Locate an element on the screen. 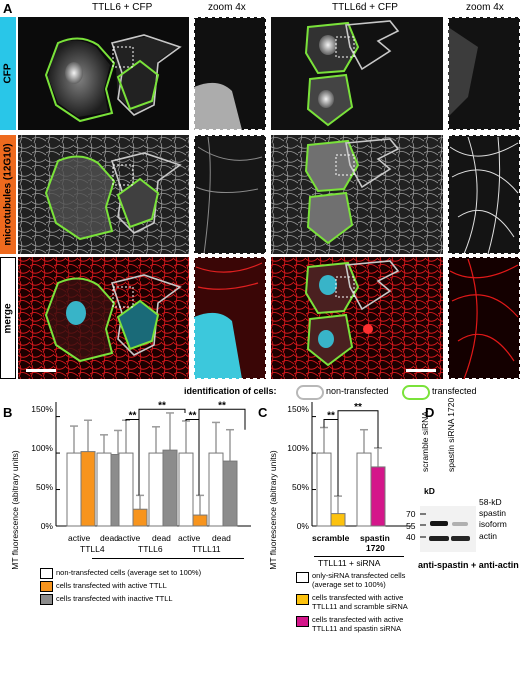 The height and width of the screenshot is (674, 520). blot-footer: anti-spastin + anti-actin is located at coordinates (468, 565).